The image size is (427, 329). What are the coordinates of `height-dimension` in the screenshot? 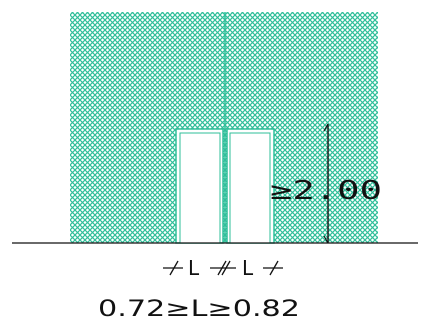 It's located at (326, 183).